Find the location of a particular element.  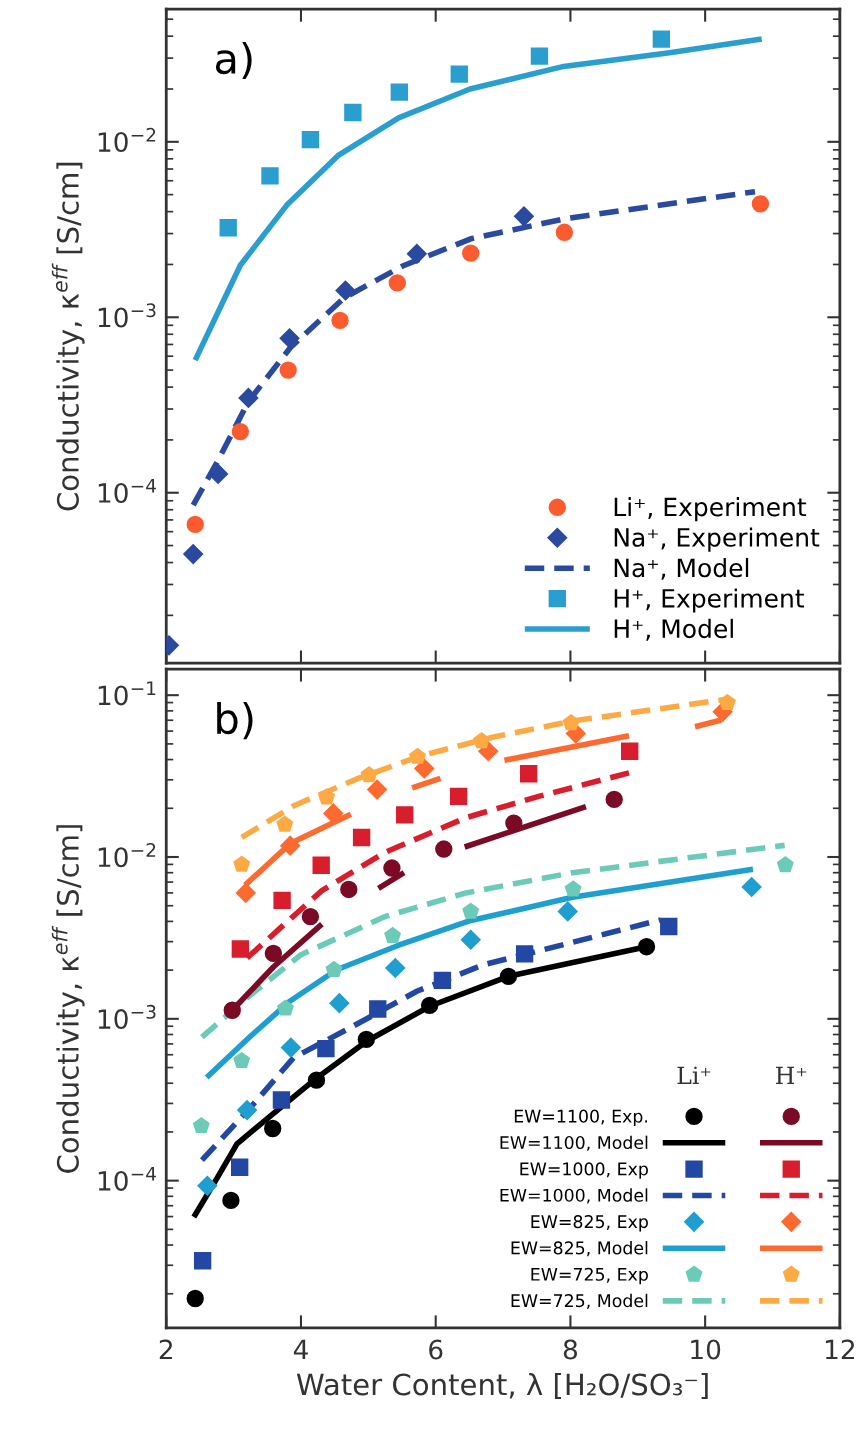

x-tick-label: 12 is located at coordinates (840, 1349).